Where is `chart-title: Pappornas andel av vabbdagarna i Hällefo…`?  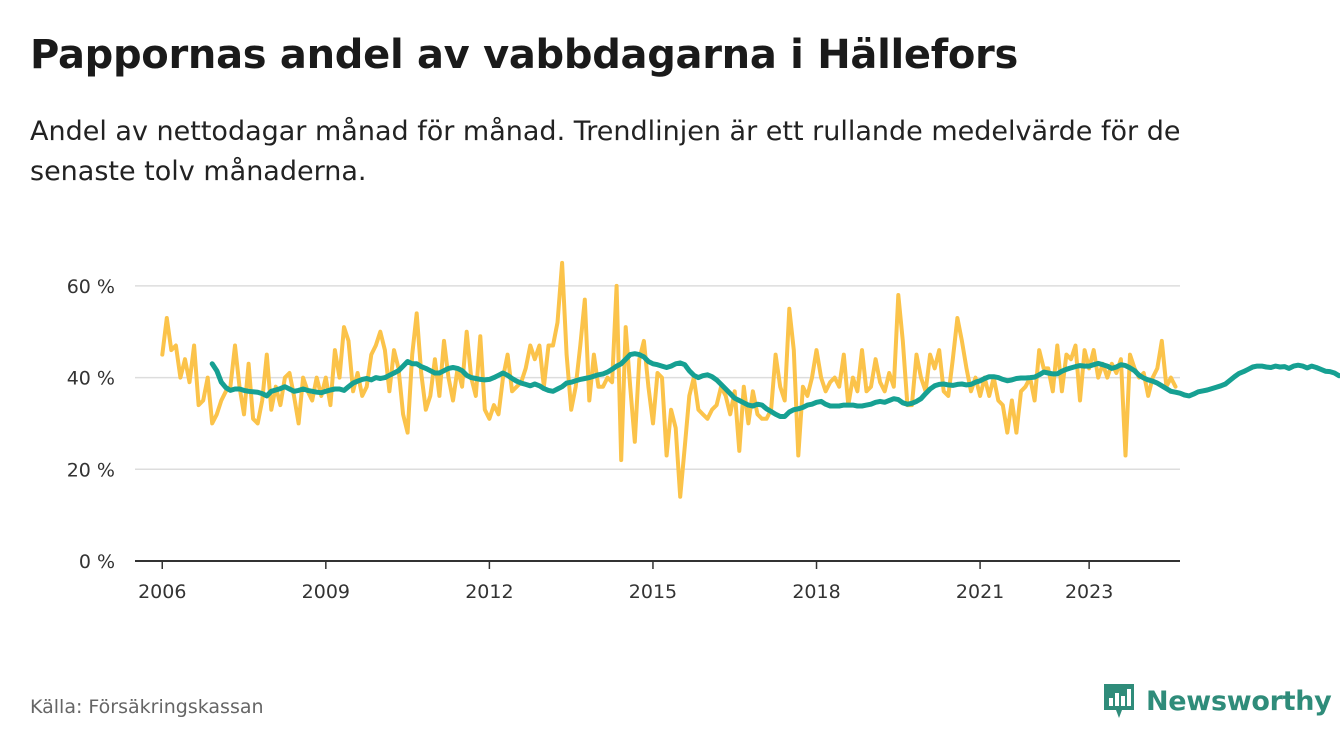 chart-title: Pappornas andel av vabbdagarna i Hällefo… is located at coordinates (524, 55).